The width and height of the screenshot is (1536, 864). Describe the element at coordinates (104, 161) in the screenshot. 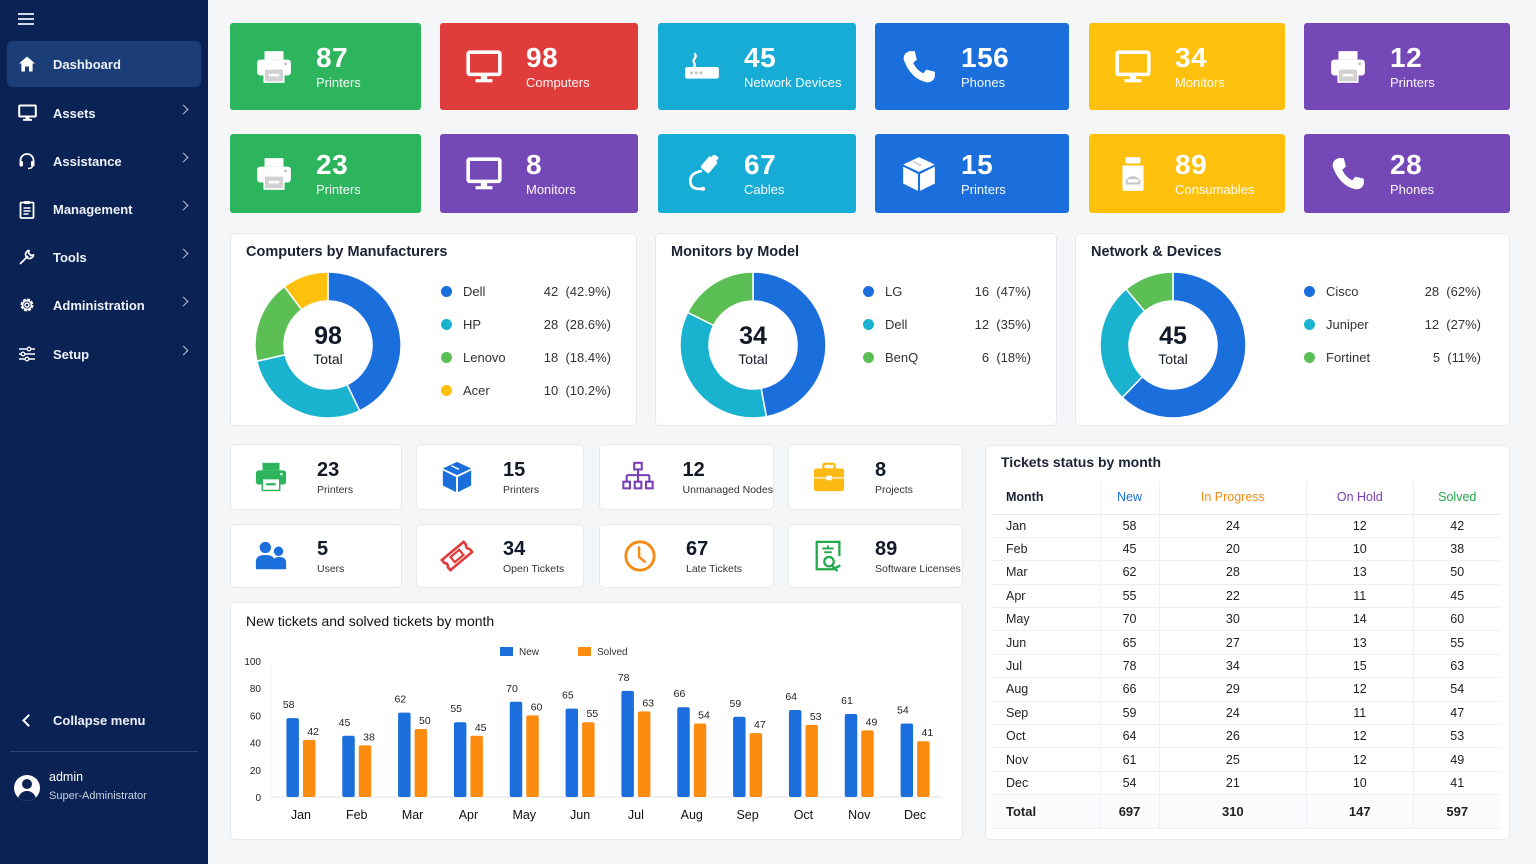

I see `sidebar-item-assistance: Assistance` at that location.